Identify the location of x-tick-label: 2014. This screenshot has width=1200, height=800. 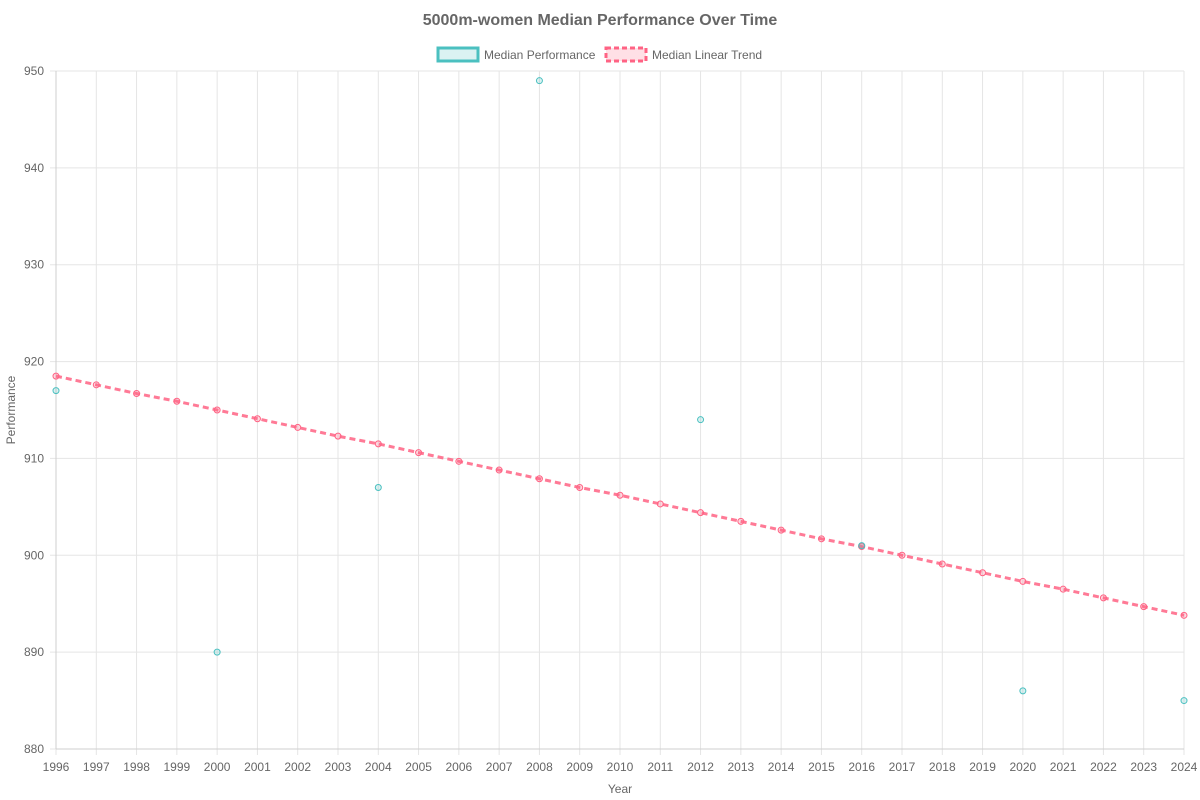
(781, 767).